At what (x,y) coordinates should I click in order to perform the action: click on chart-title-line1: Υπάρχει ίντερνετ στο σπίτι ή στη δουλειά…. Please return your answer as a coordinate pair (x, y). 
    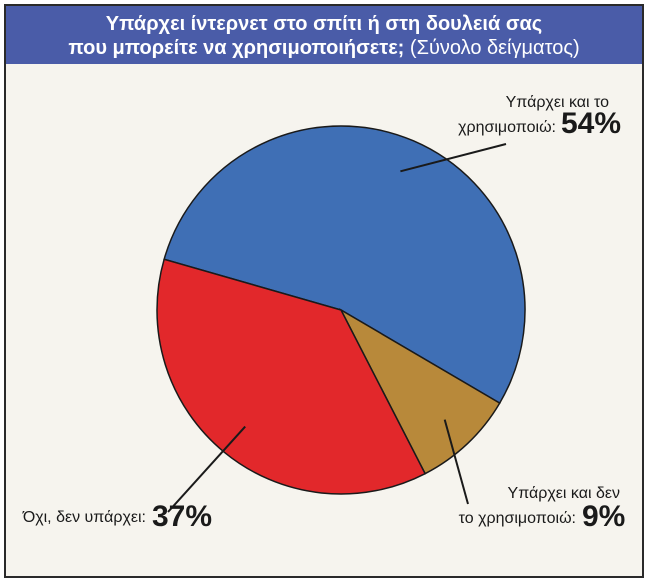
    Looking at the image, I should click on (324, 24).